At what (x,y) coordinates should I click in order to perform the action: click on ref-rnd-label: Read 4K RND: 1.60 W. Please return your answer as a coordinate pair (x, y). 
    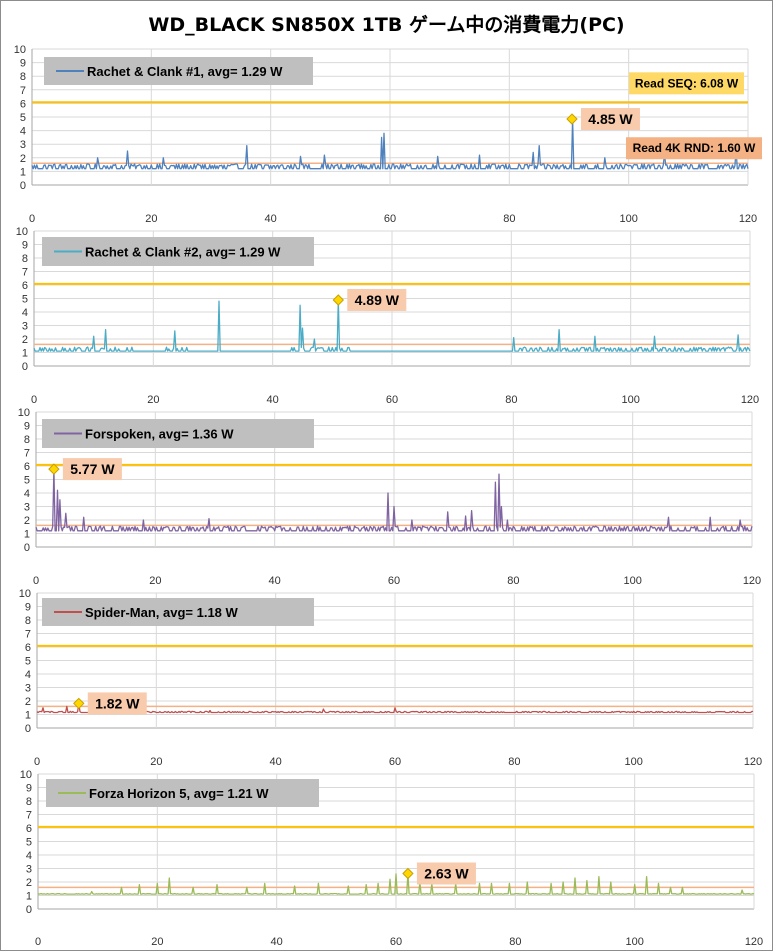
    Looking at the image, I should click on (694, 148).